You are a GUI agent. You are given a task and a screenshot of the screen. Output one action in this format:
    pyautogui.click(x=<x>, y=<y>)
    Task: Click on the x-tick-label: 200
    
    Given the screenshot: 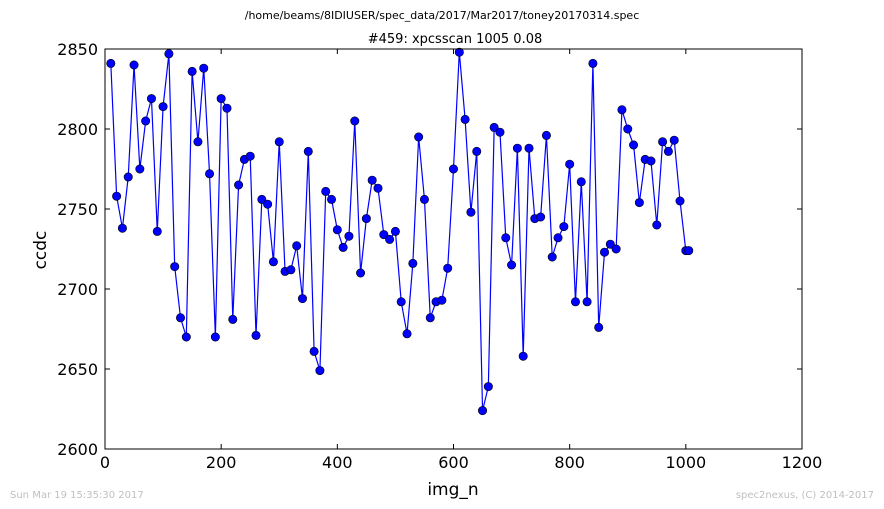 What is the action you would take?
    pyautogui.click(x=221, y=462)
    